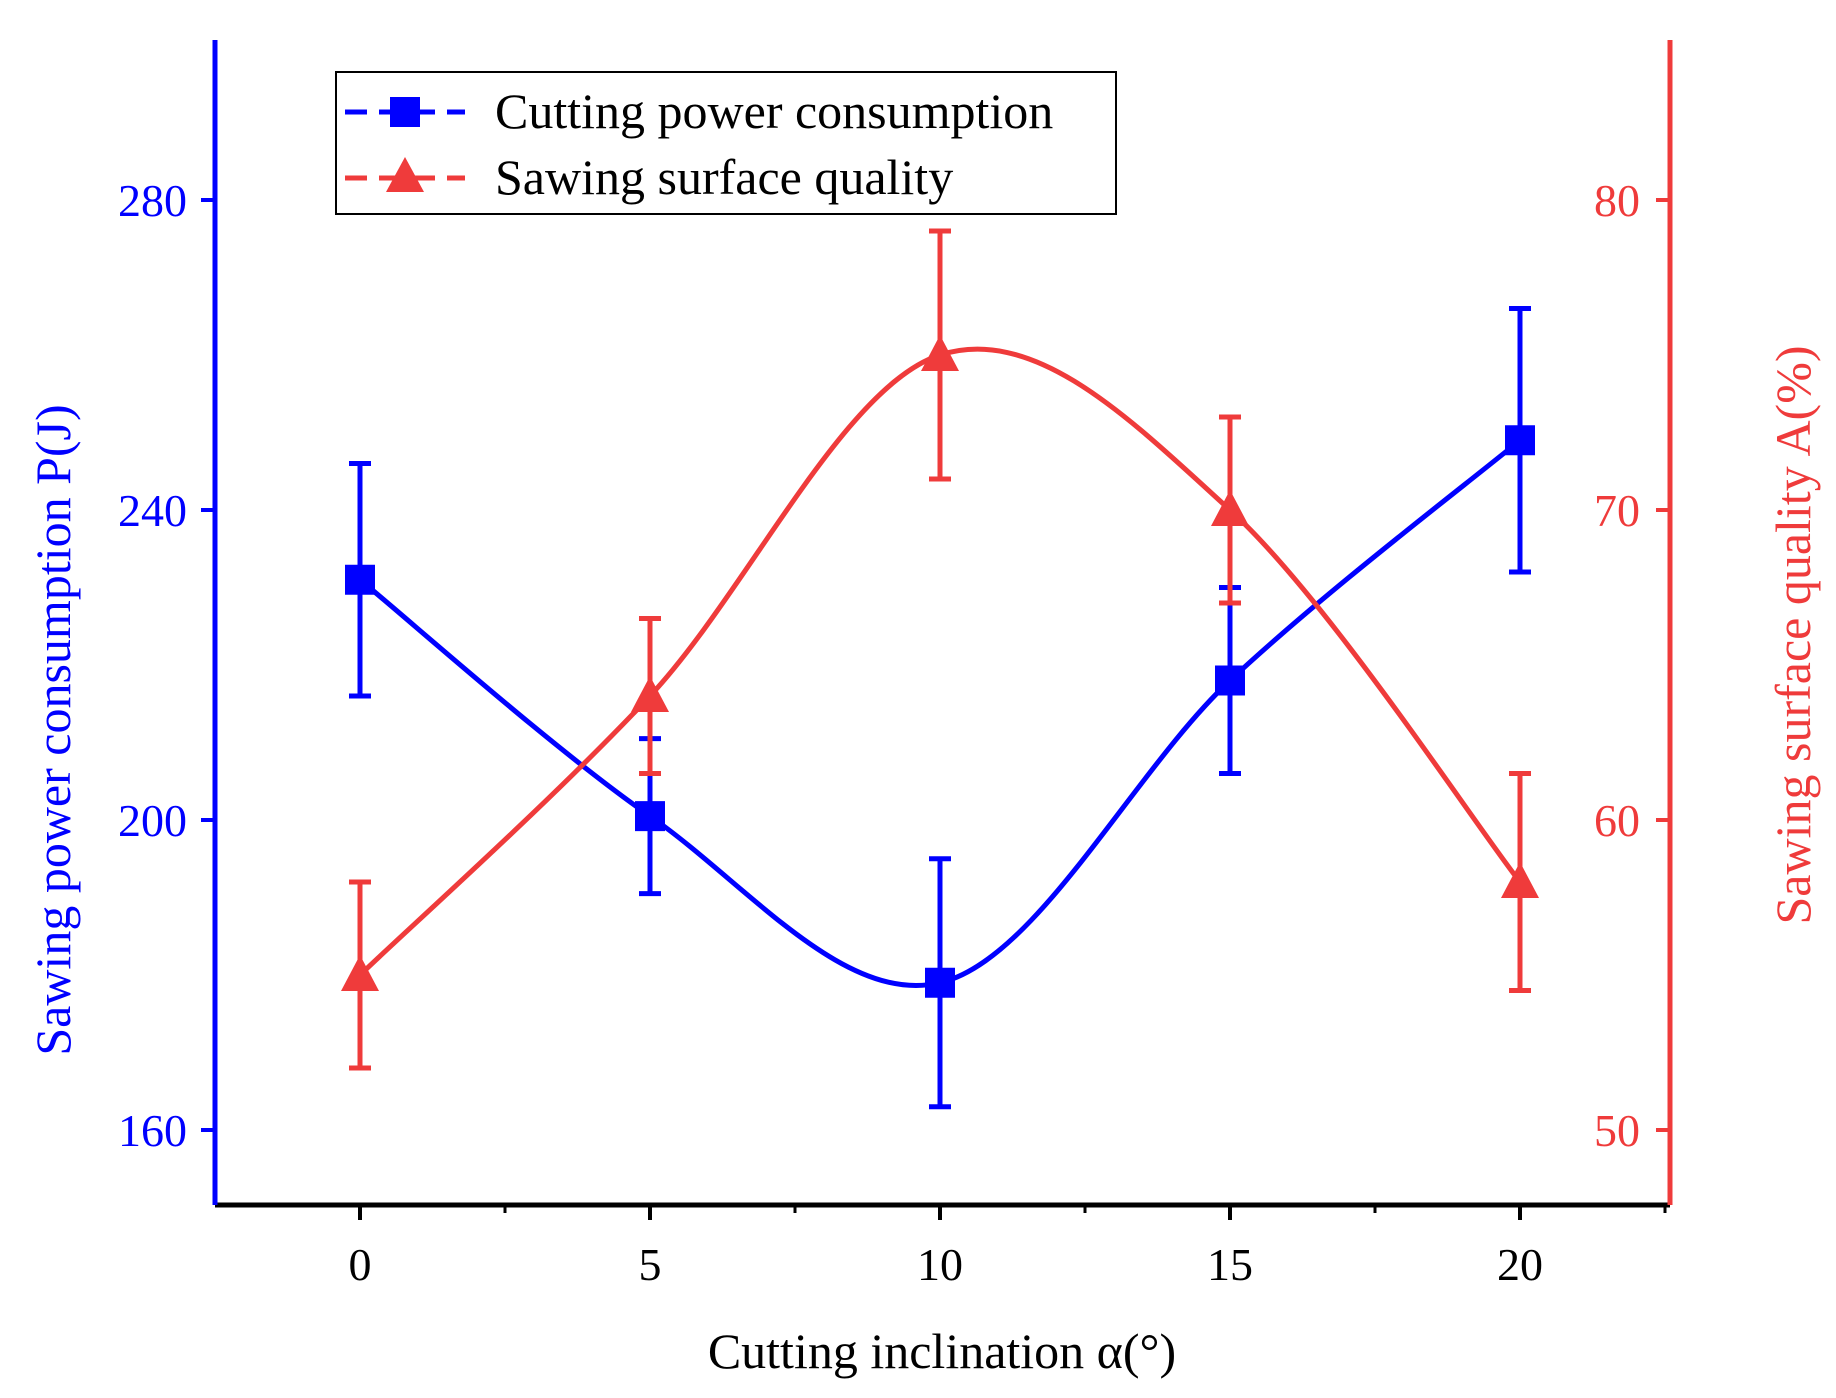  Describe the element at coordinates (1617, 820) in the screenshot. I see `right-y-tick-label-1: 60` at that location.